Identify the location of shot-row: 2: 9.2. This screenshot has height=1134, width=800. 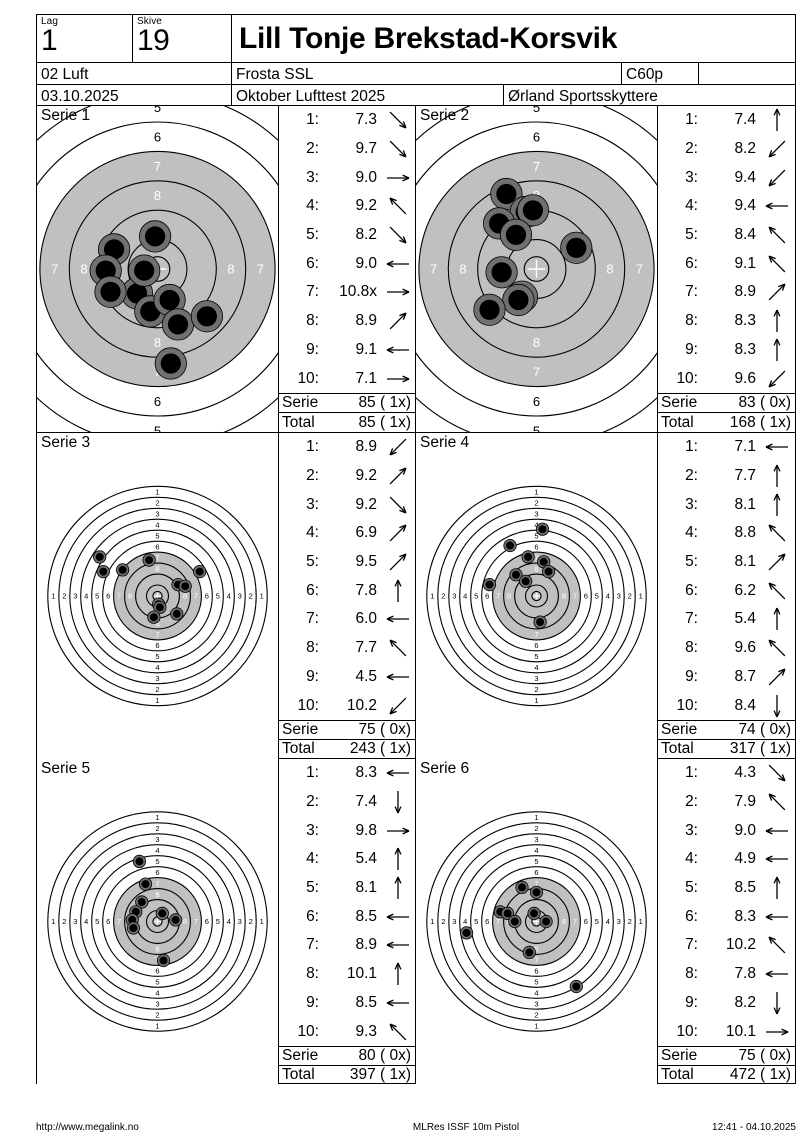
(347, 476).